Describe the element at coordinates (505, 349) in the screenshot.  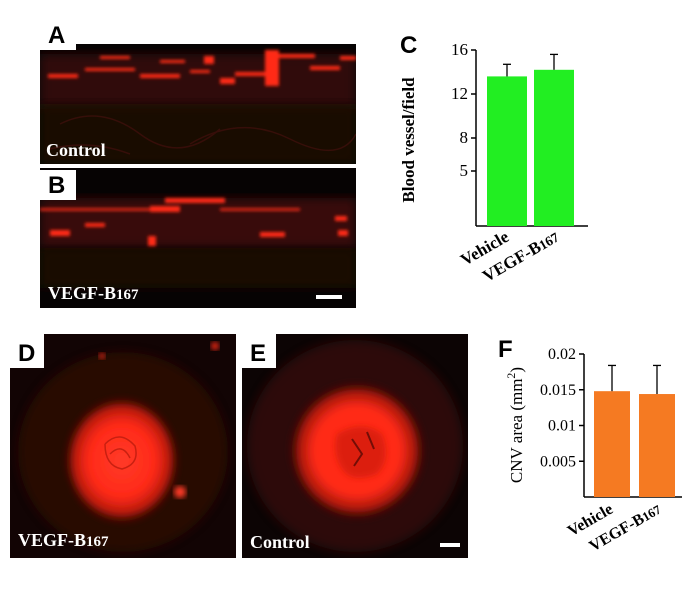
I see `panel-f-letter: F` at that location.